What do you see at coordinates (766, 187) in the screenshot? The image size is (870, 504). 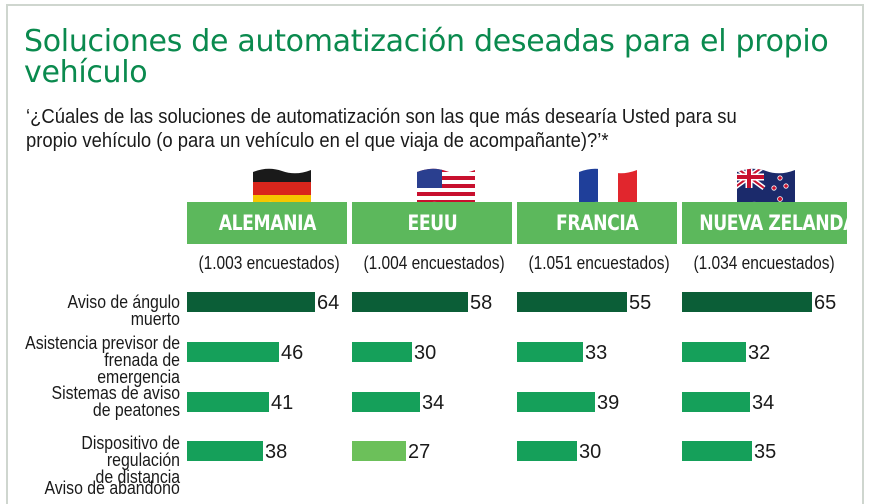 I see `new-zealand-flag-icon` at bounding box center [766, 187].